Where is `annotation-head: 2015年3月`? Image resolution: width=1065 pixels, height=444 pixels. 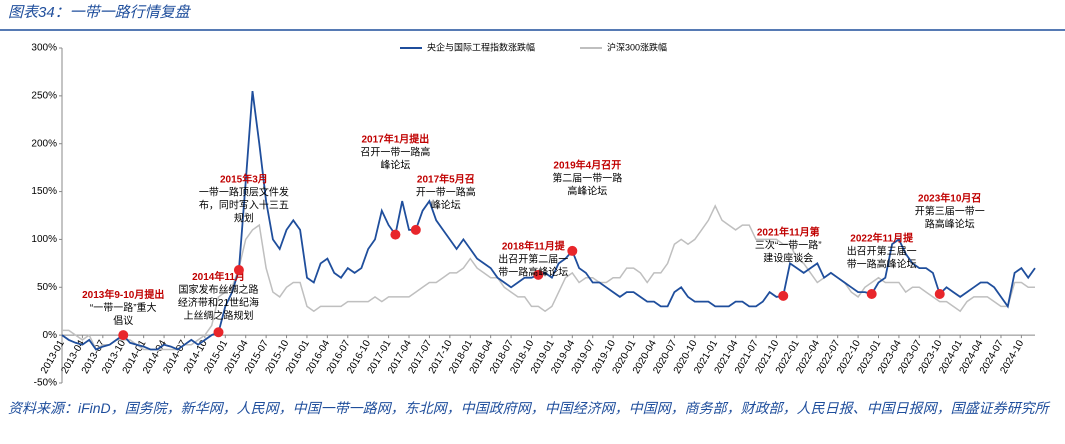 annotation-head: 2015年3月 is located at coordinates (244, 179).